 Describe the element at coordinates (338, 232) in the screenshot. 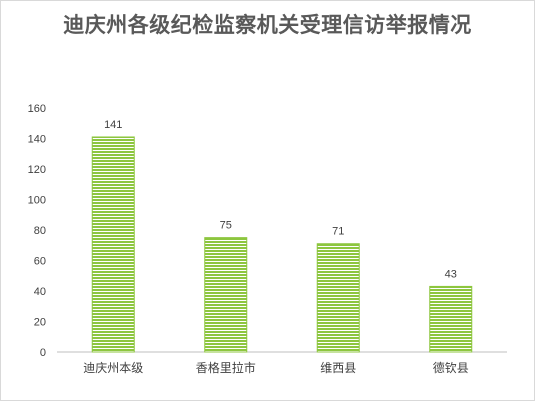

I see `data-label: 71` at that location.